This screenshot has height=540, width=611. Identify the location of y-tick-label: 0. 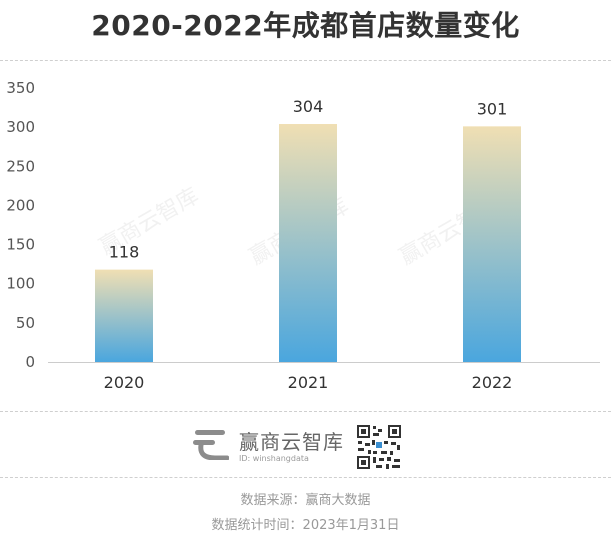
(30, 362).